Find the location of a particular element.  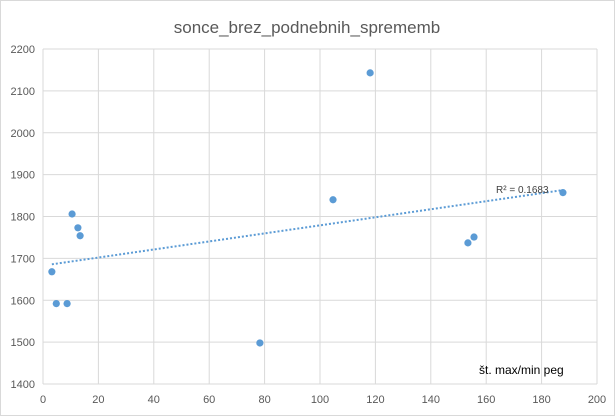

y-tick-label: 1800 is located at coordinates (23, 218).